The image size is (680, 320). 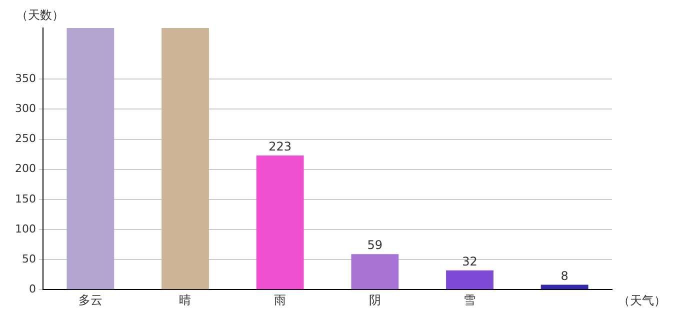 What do you see at coordinates (280, 299) in the screenshot?
I see `x-tick-label: 雨` at bounding box center [280, 299].